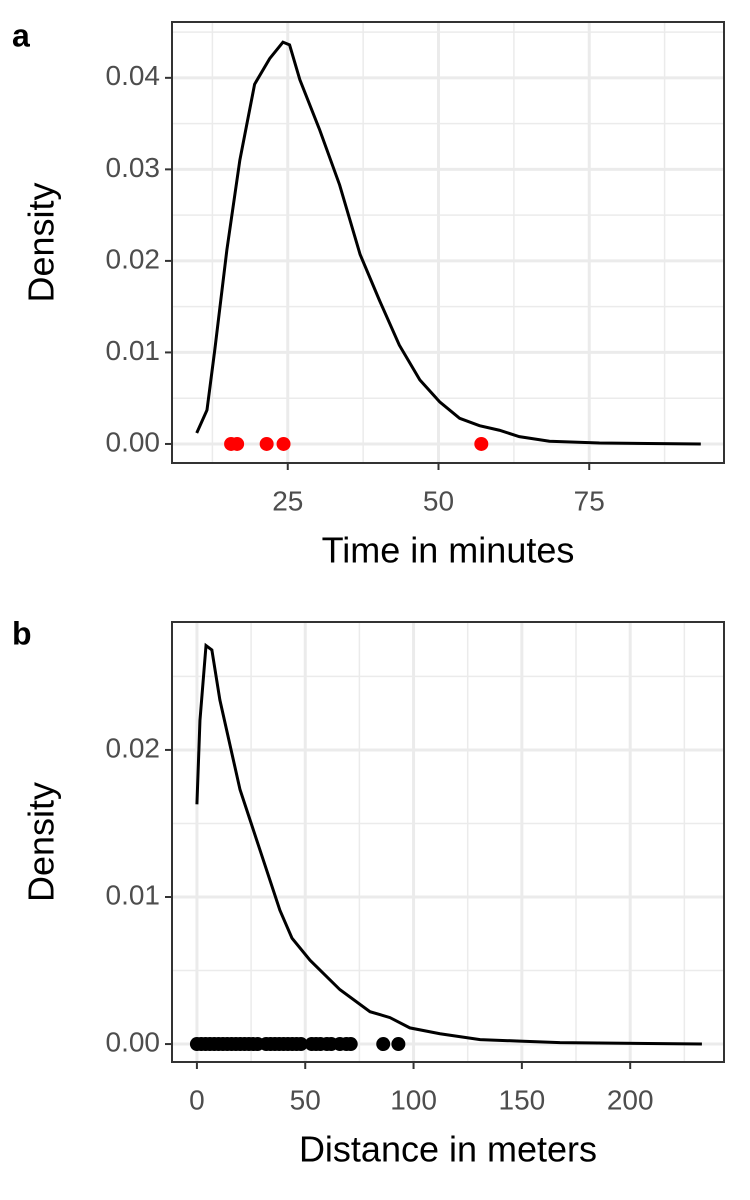  I want to click on x-axis-title: Distance in meters, so click(448, 1149).